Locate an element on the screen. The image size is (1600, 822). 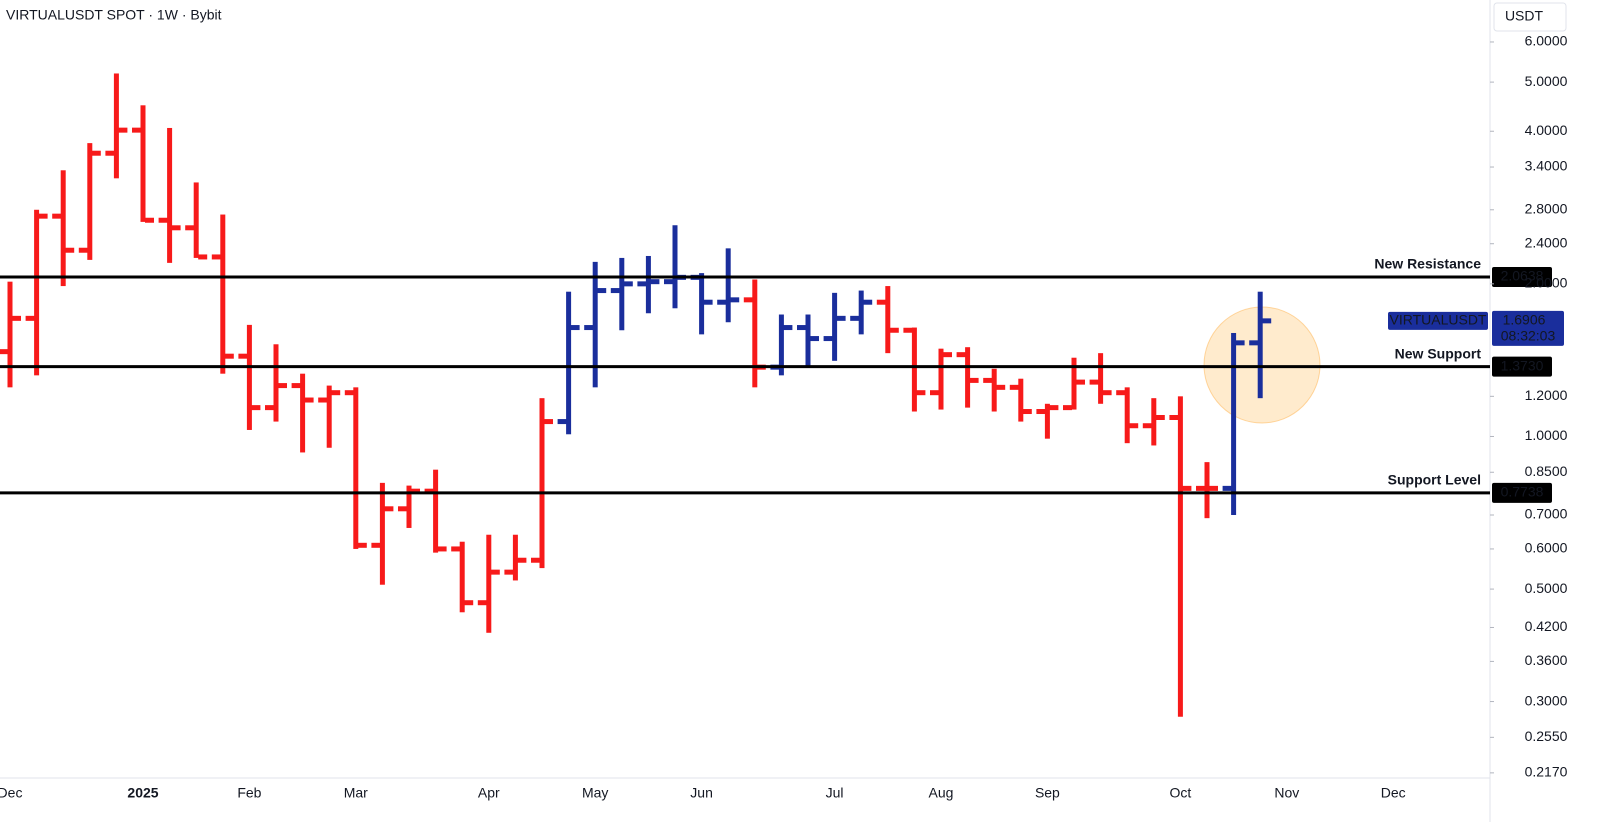
chart-title: VIRTUALUSDT SPOT · 1W · Bybit is located at coordinates (114, 15).